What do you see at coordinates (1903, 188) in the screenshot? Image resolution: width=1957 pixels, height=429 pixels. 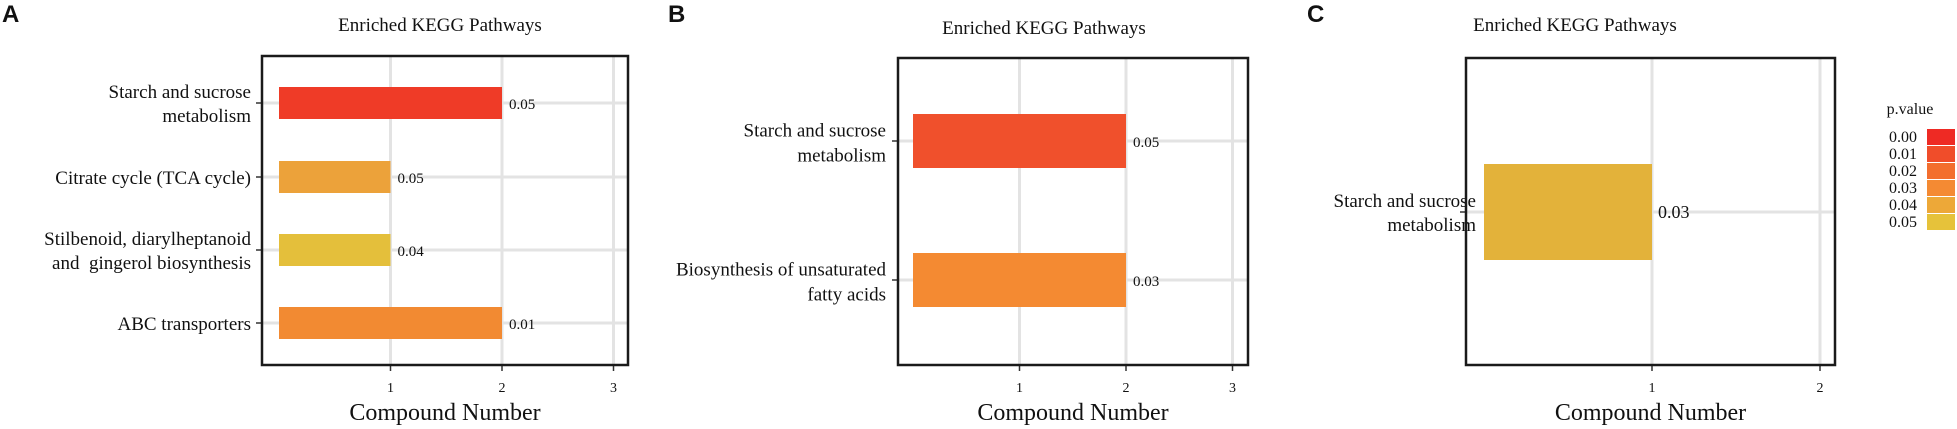 I see `legend-label: 0.03` at bounding box center [1903, 188].